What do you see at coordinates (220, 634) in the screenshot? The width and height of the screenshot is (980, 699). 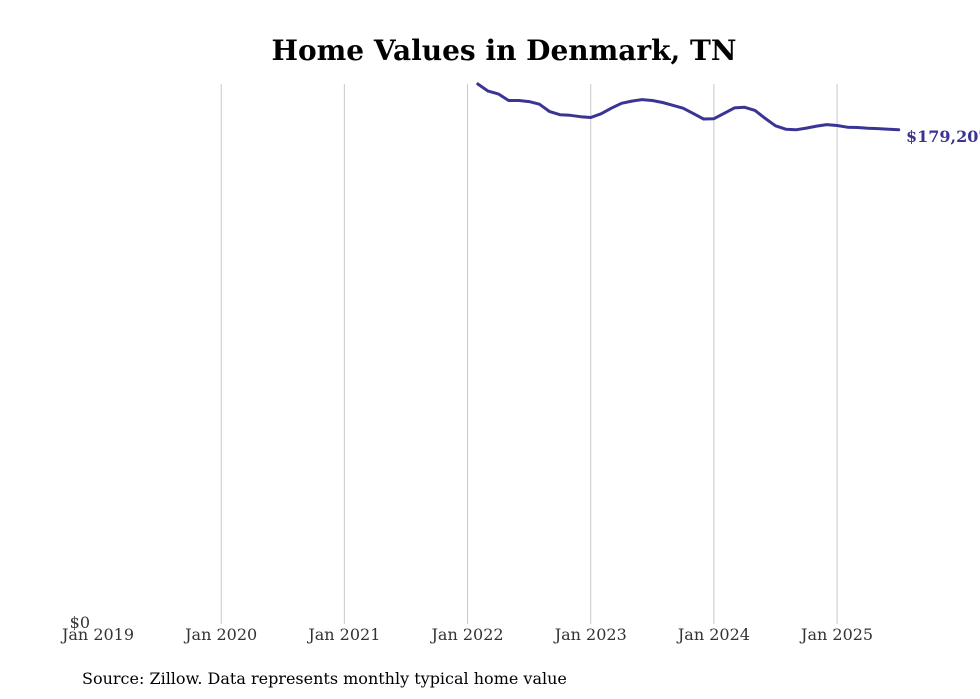 I see `x-tick-label-2020: Jan 2020` at bounding box center [220, 634].